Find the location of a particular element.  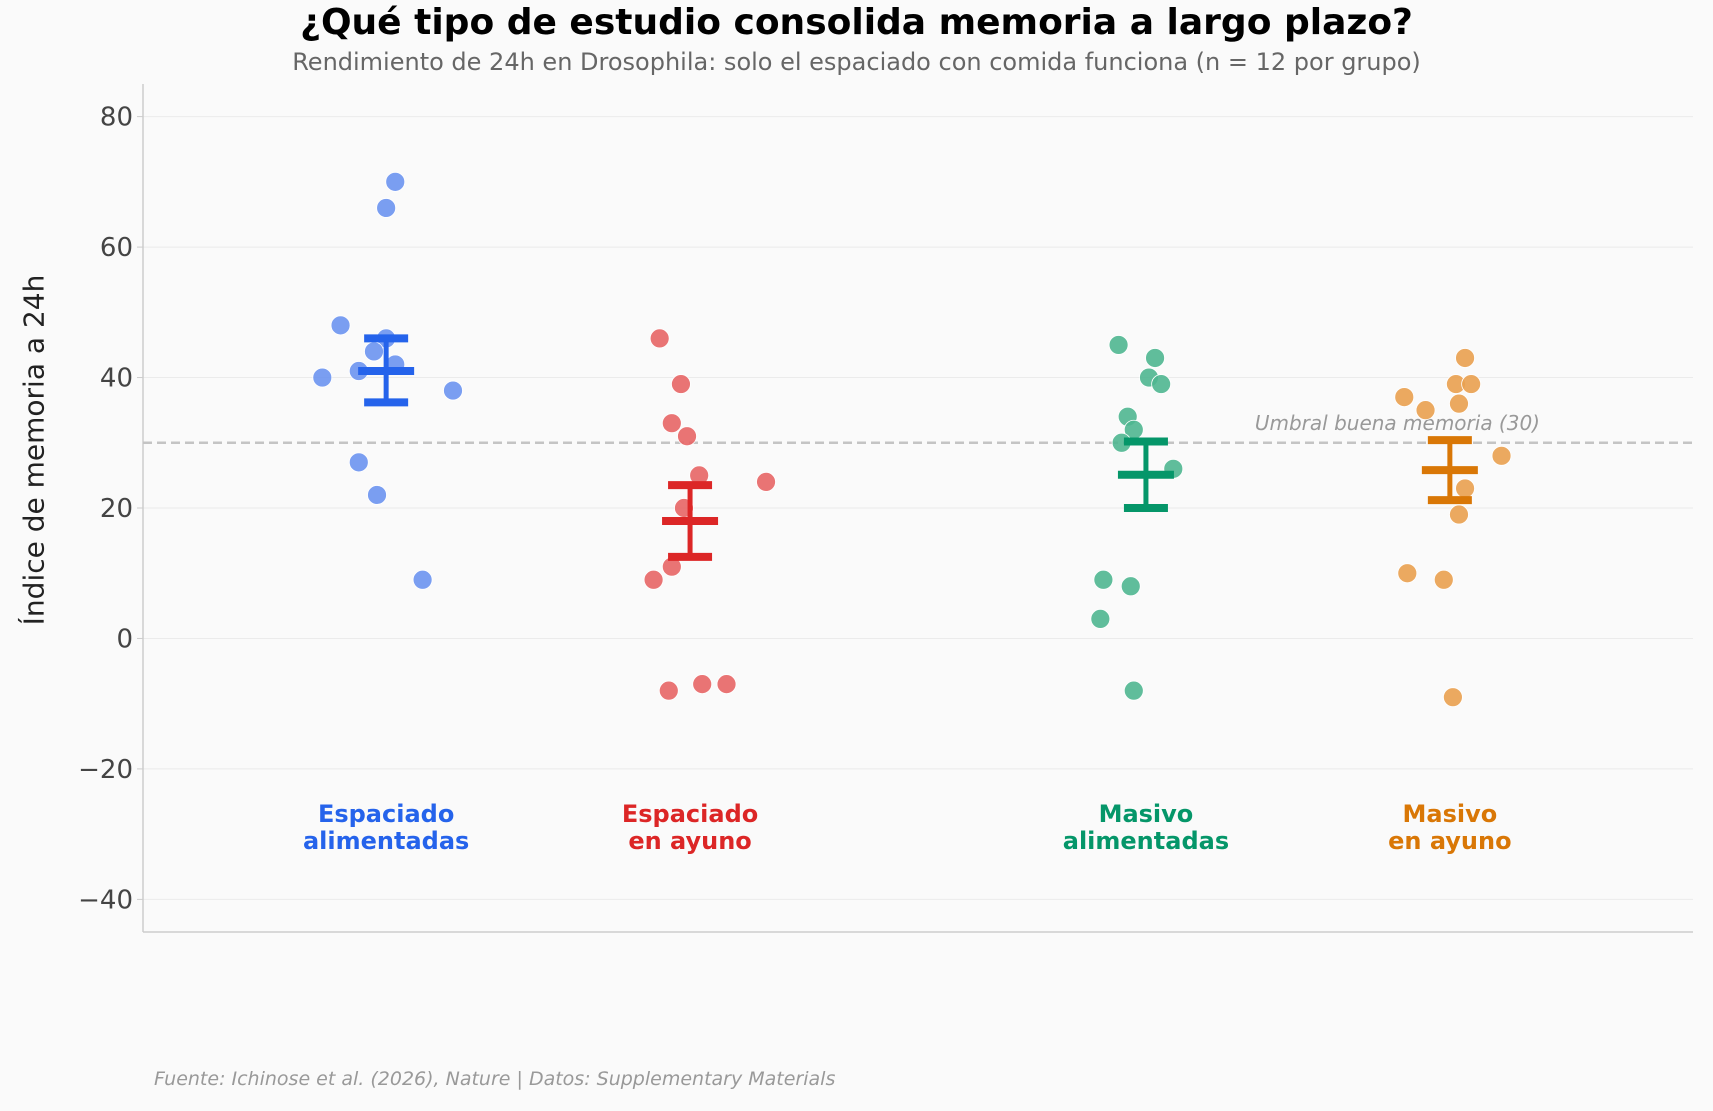

y-tick-label: 20 is located at coordinates (116, 509).